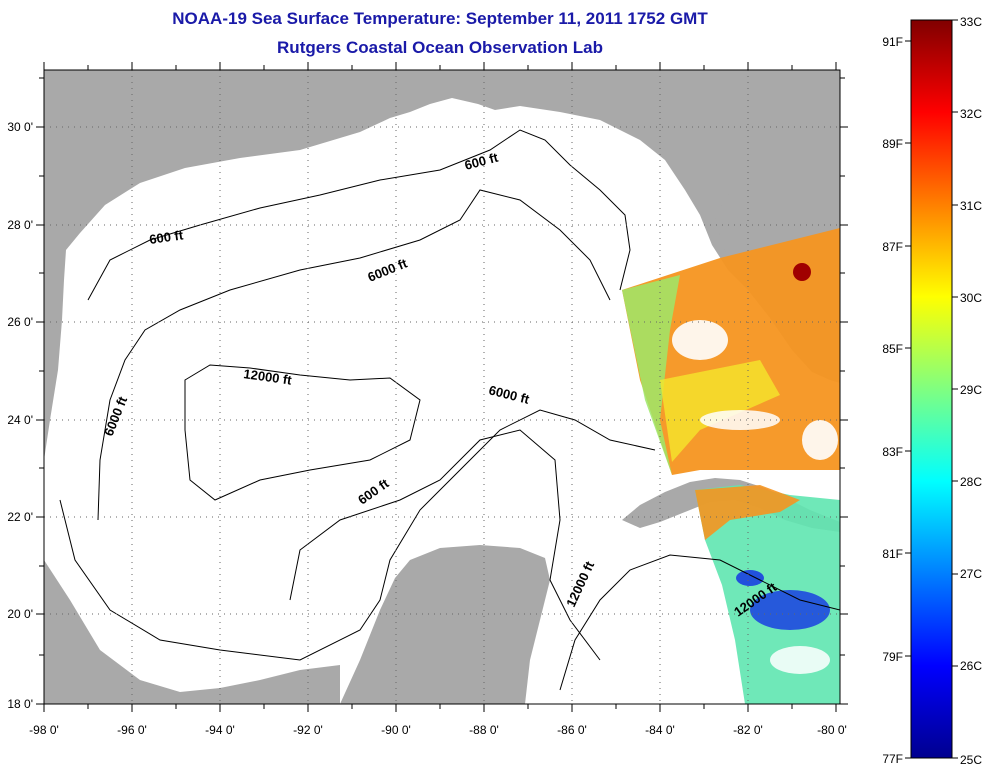 Image resolution: width=992 pixels, height=770 pixels. What do you see at coordinates (440, 47) in the screenshot?
I see `map-subtitle: Rutgers Coastal Ocean Observation Lab` at bounding box center [440, 47].